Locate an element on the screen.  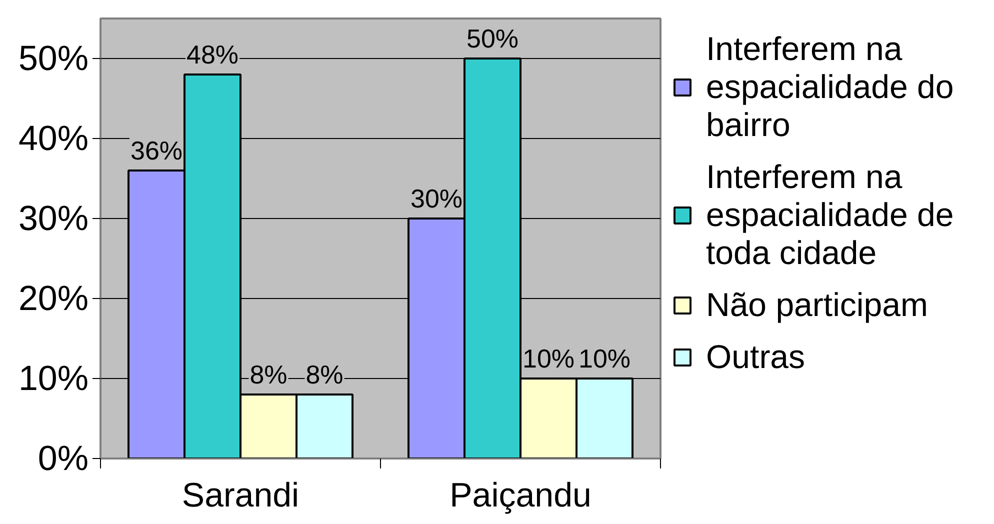
y-tick-label: 30% is located at coordinates (53, 218).